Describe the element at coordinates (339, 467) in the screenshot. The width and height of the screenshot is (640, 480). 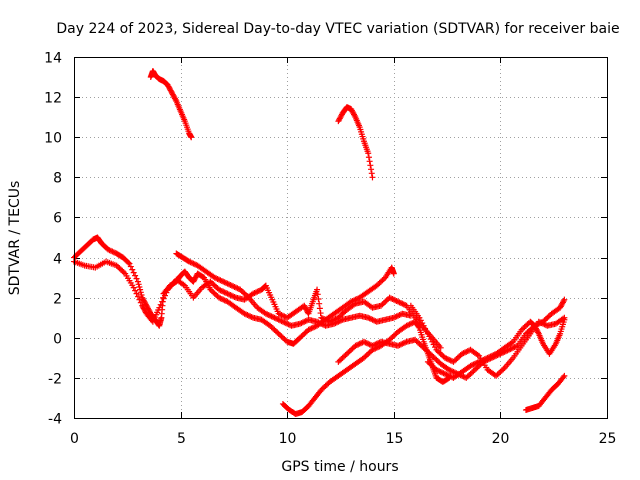
I see `x-axis-label: GPS time / hours` at that location.